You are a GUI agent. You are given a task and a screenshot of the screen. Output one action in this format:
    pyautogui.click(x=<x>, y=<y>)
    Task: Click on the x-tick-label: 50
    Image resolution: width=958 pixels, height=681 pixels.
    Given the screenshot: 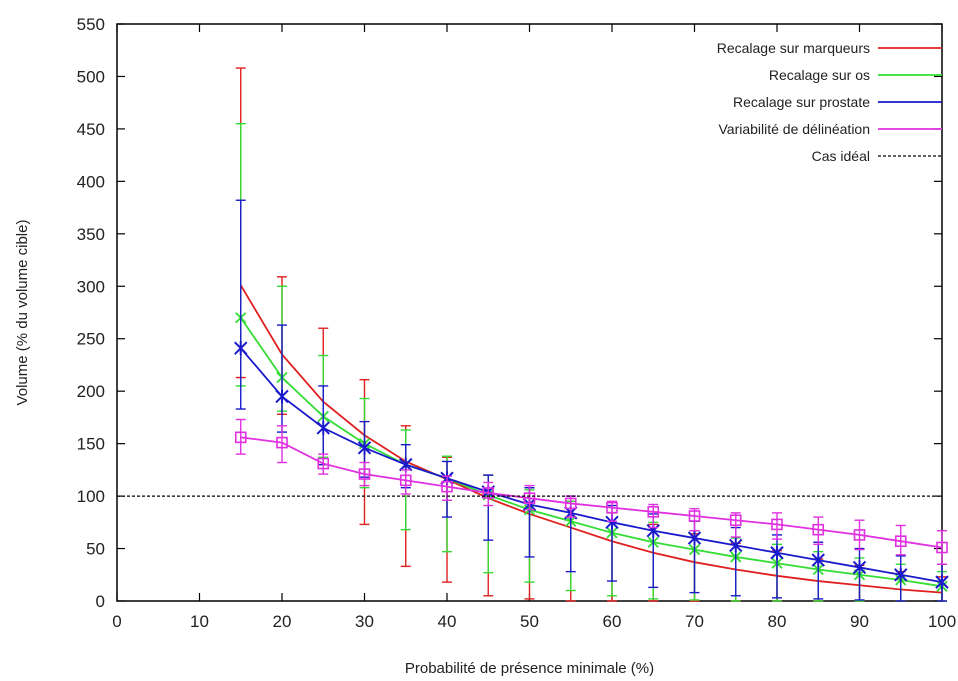 What is the action you would take?
    pyautogui.click(x=529, y=621)
    